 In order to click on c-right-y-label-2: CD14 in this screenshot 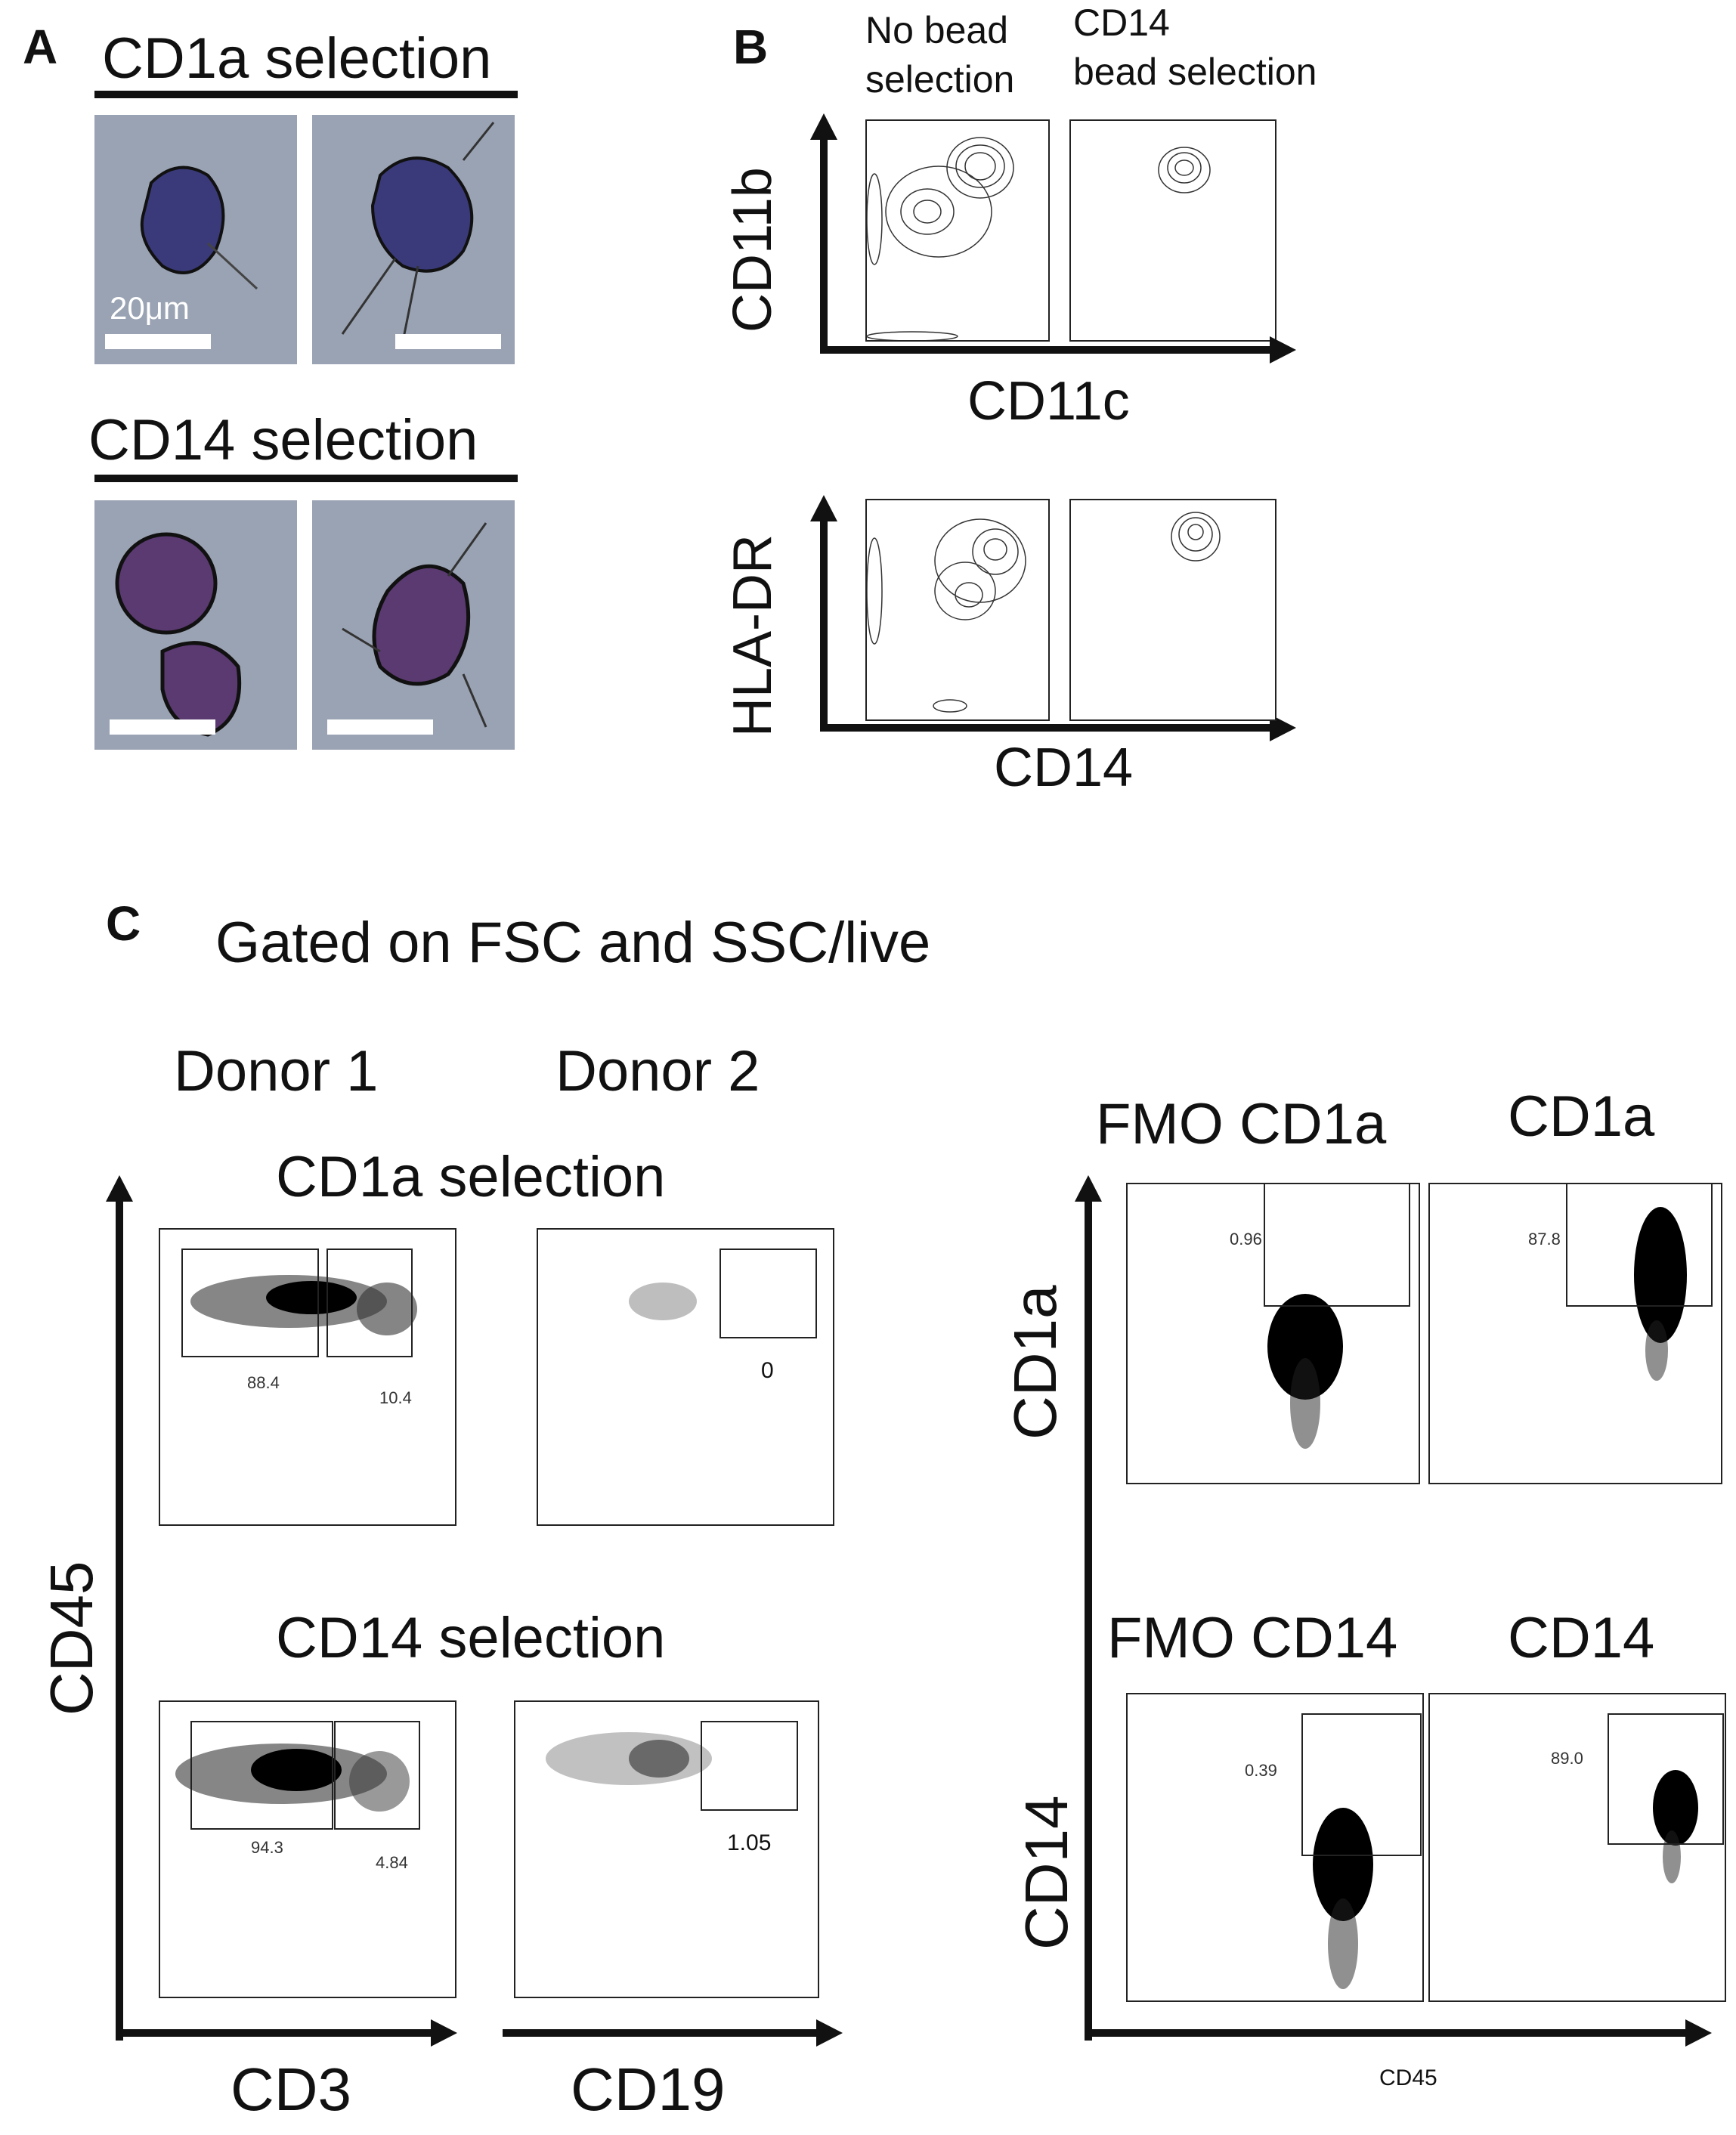, I will do `click(1046, 1872)`.